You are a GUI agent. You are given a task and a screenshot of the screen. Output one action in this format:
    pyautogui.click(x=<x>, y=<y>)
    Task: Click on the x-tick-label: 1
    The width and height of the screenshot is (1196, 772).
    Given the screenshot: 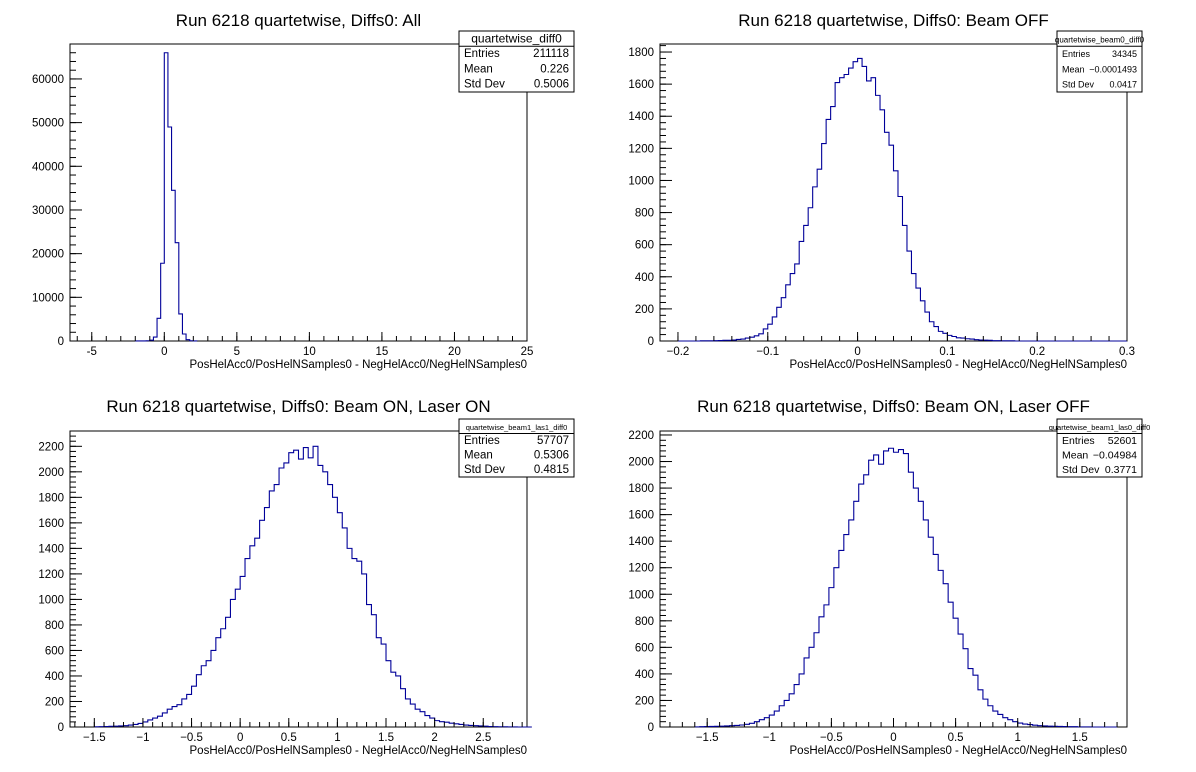 What is the action you would take?
    pyautogui.click(x=1017, y=738)
    